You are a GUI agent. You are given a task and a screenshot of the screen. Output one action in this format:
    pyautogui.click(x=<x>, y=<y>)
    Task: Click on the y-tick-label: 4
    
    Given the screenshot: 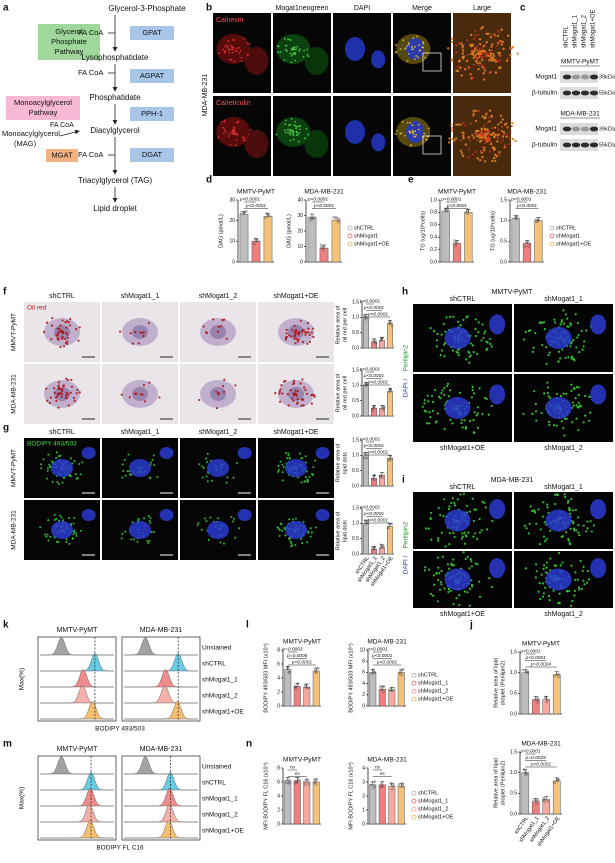 What is the action you would take?
    pyautogui.click(x=278, y=678)
    